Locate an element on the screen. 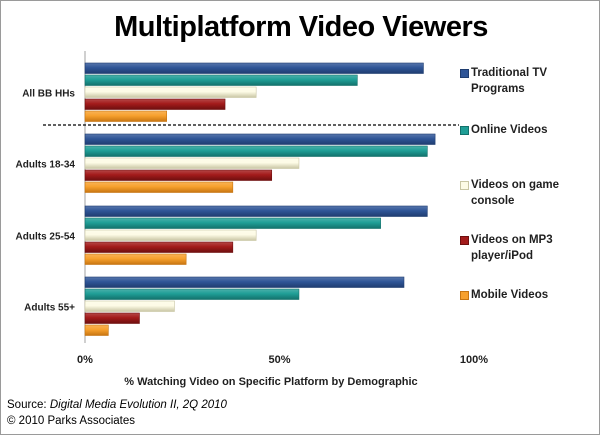 This screenshot has height=436, width=600. source-prefix: Source: is located at coordinates (28, 405).